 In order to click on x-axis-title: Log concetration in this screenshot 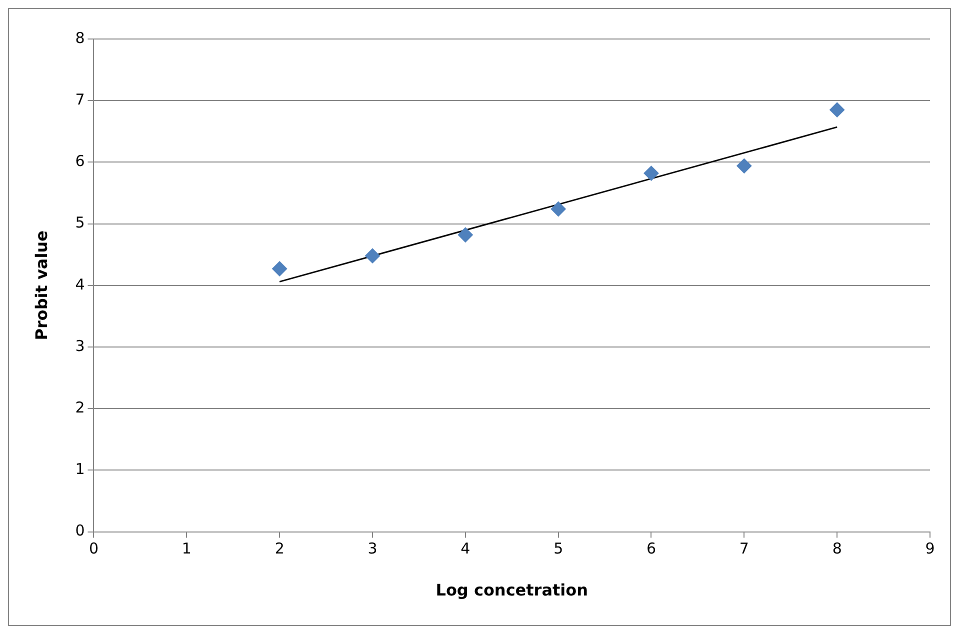, I will do `click(512, 590)`.